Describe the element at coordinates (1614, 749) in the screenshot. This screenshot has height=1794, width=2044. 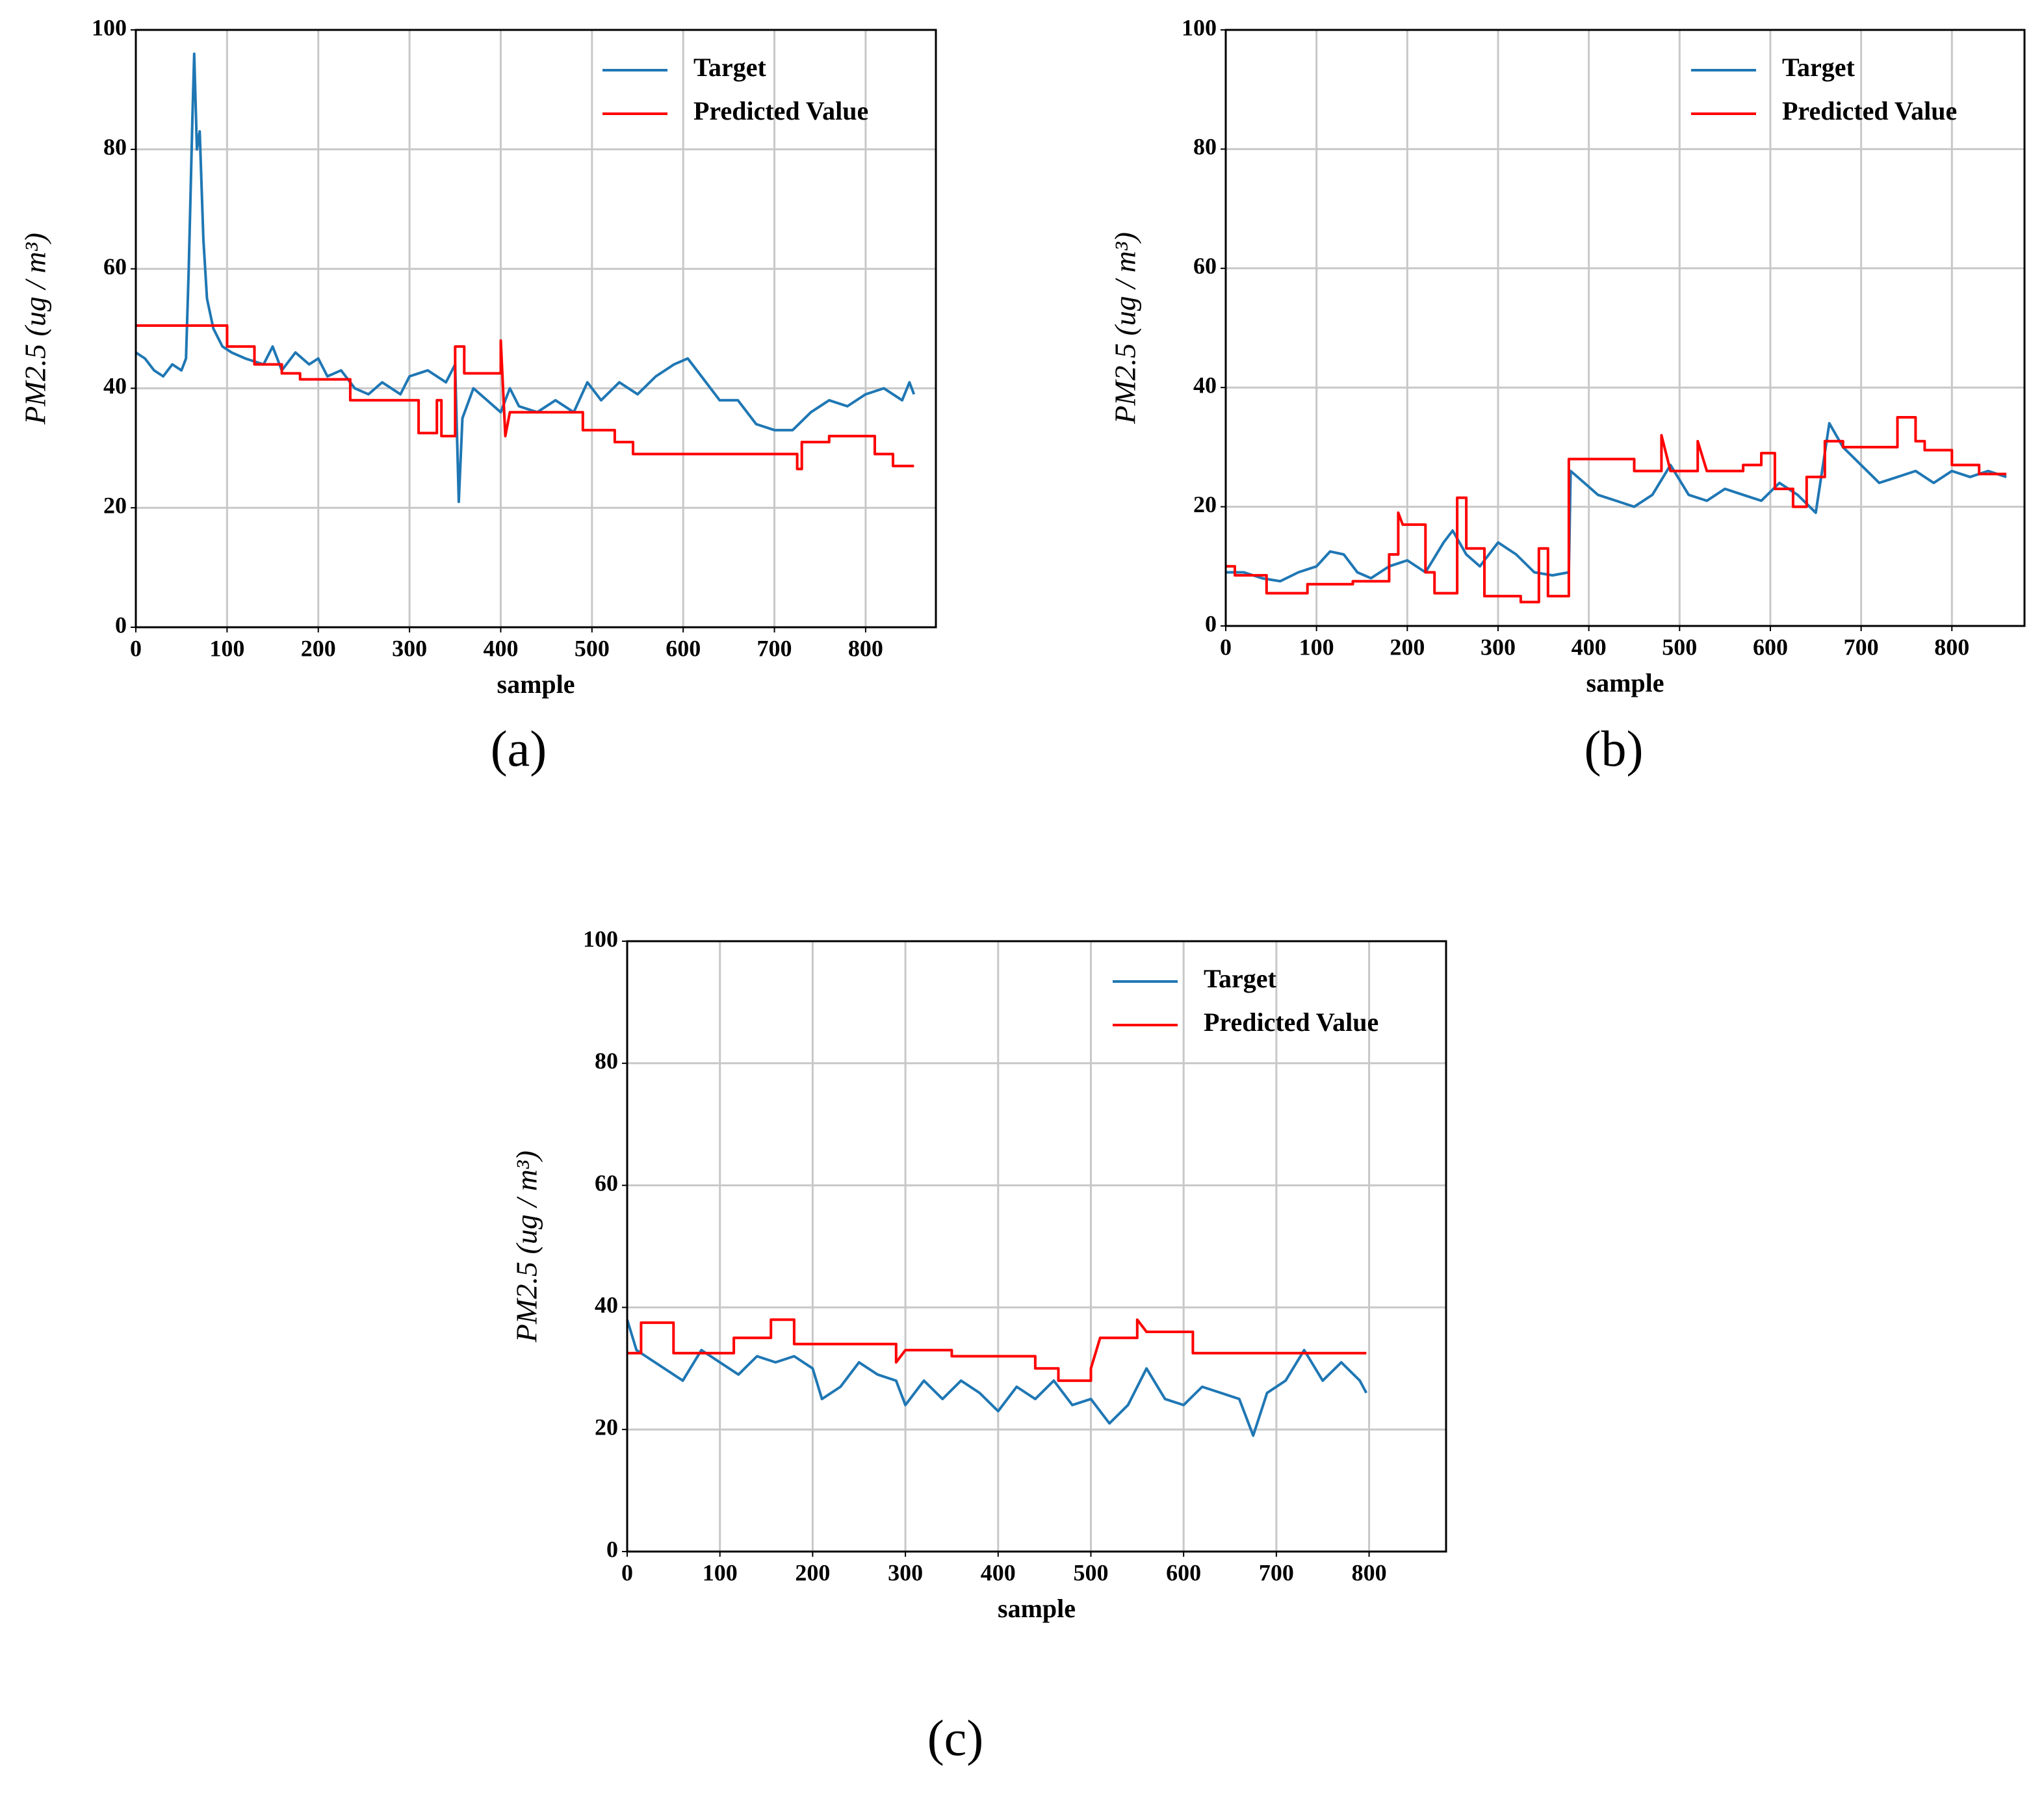
I see `caption: (b)` at that location.